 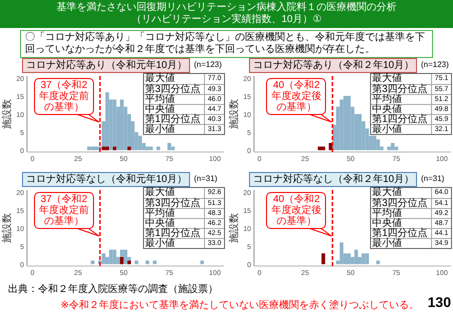 What do you see at coordinates (106, 179) in the screenshot?
I see `chart-title: コロナ対応等なし（令和元年10月）` at bounding box center [106, 179].